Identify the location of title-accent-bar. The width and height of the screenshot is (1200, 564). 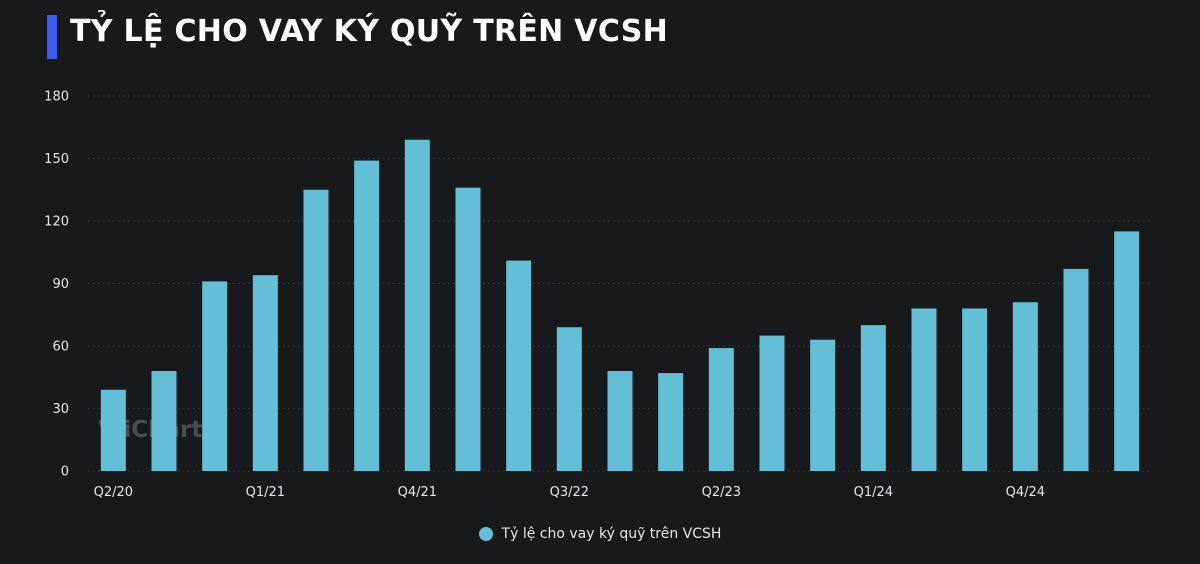
(52, 37).